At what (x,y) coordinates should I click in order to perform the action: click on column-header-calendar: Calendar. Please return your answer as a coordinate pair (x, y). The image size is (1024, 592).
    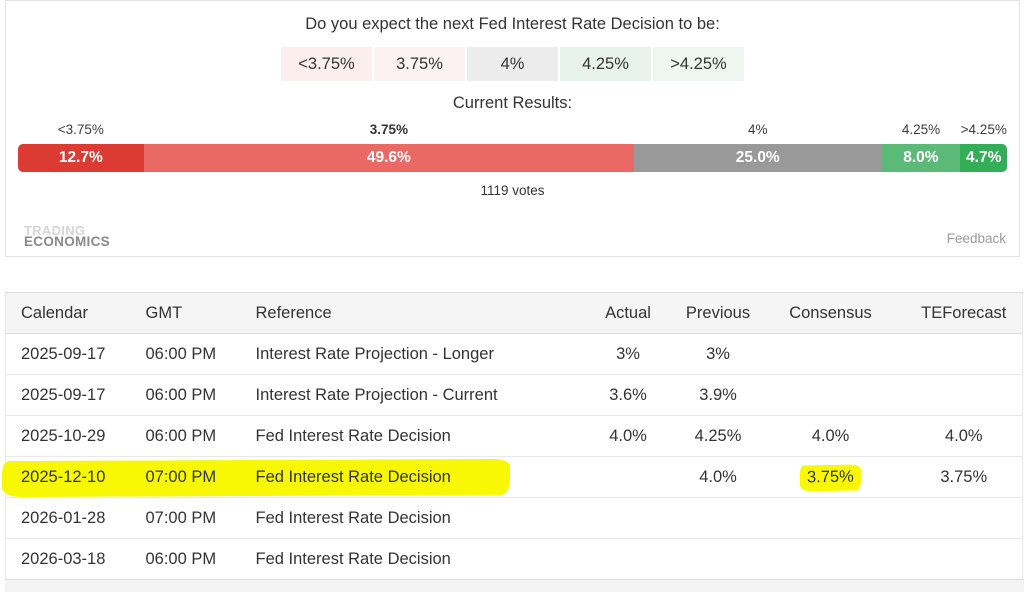
    Looking at the image, I should click on (68, 313).